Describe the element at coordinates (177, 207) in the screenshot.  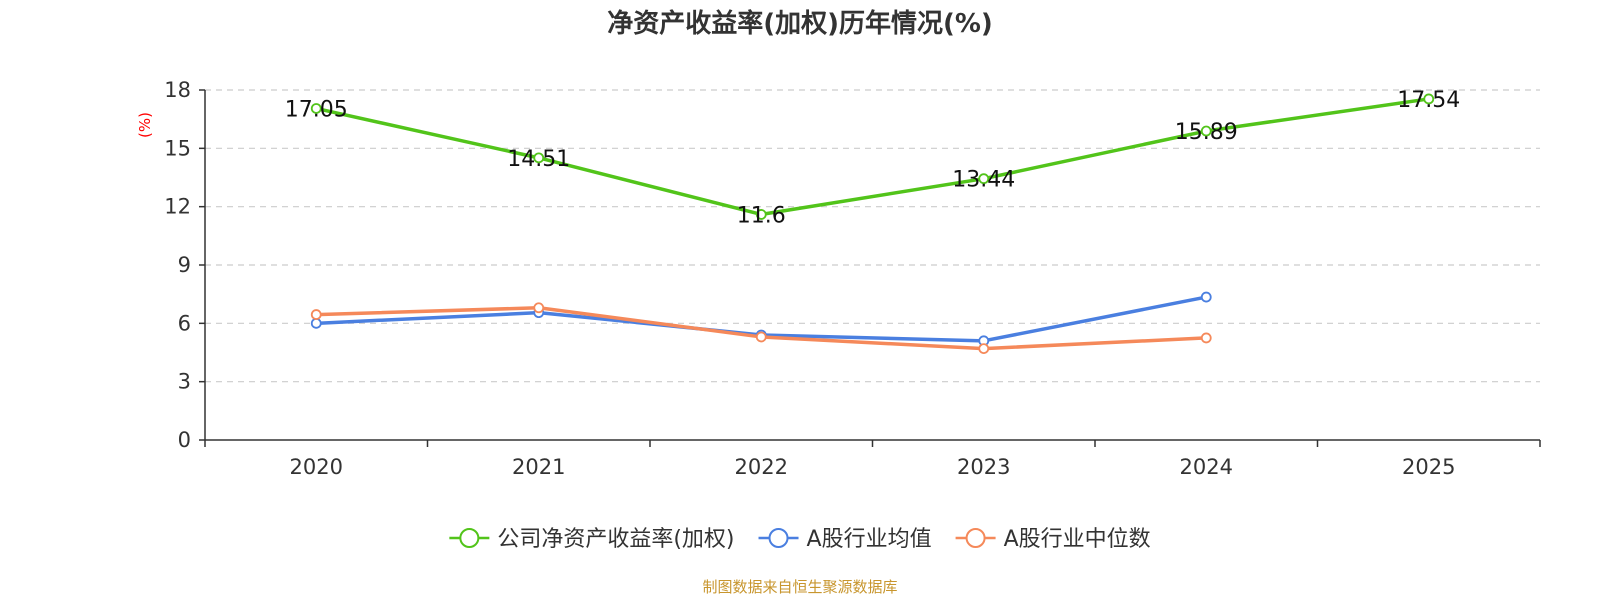
I see `y-tick-label: 12` at that location.